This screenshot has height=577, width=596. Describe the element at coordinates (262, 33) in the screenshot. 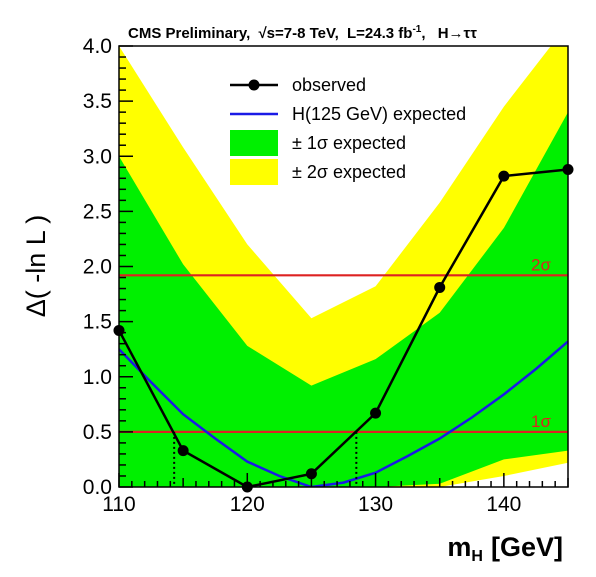

I see `header-sqrt: √` at that location.